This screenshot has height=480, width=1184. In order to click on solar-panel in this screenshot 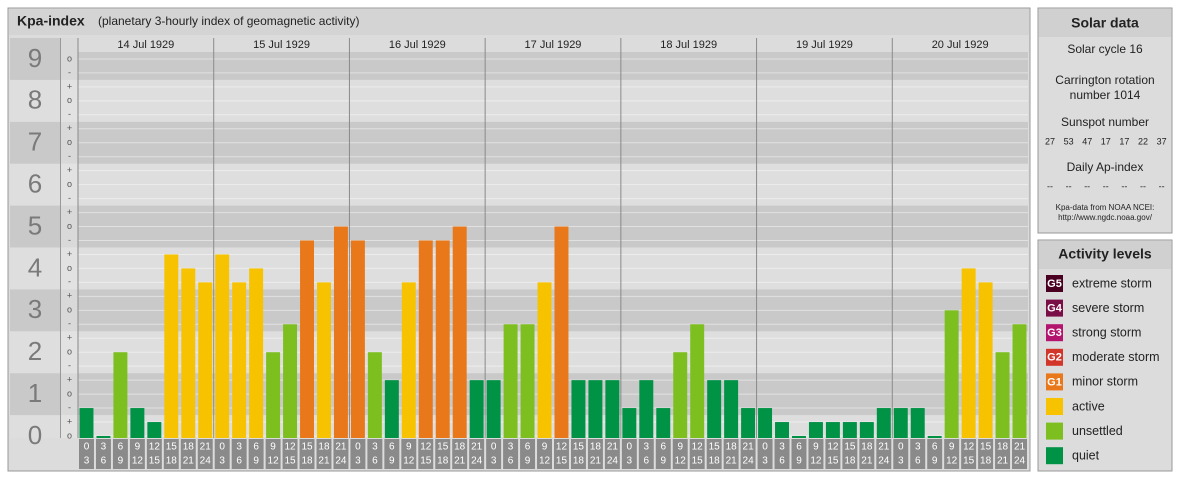, I will do `click(1105, 120)`.